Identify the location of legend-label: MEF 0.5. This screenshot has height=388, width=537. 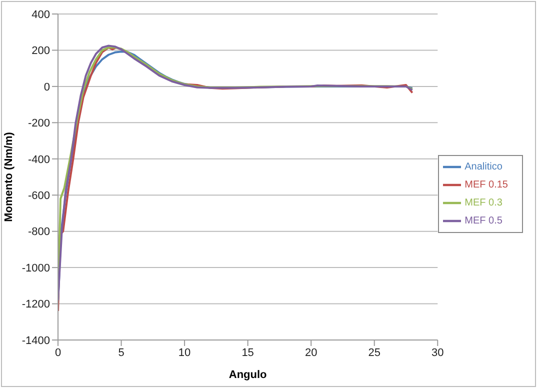
(483, 221).